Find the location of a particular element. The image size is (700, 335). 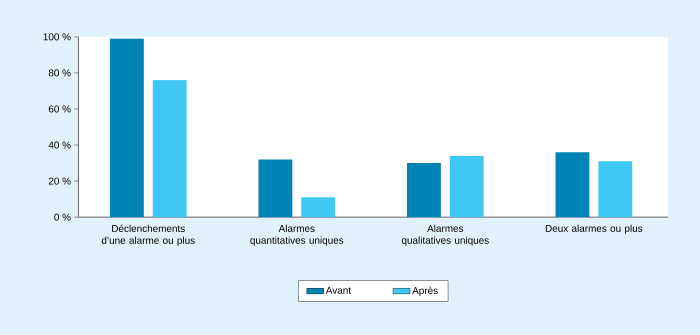

y-tick-label: 60 % is located at coordinates (59, 109).